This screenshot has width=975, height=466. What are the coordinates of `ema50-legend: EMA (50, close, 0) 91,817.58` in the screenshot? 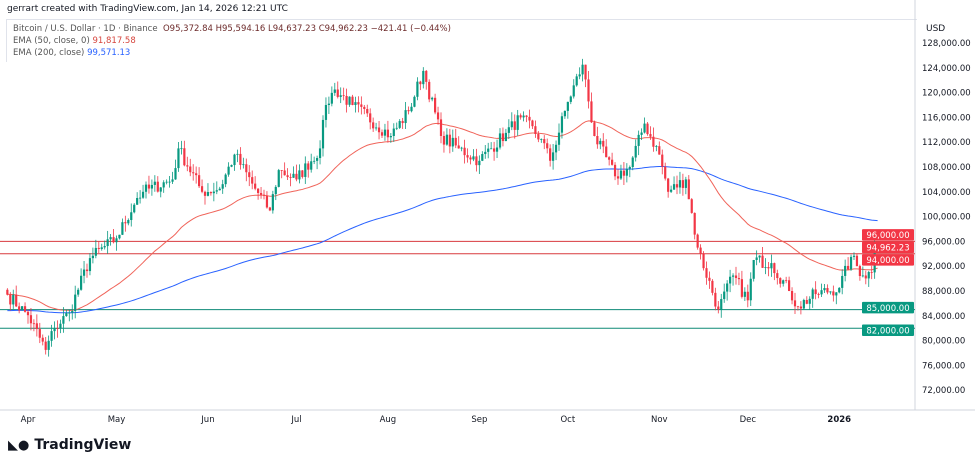 It's located at (74, 41).